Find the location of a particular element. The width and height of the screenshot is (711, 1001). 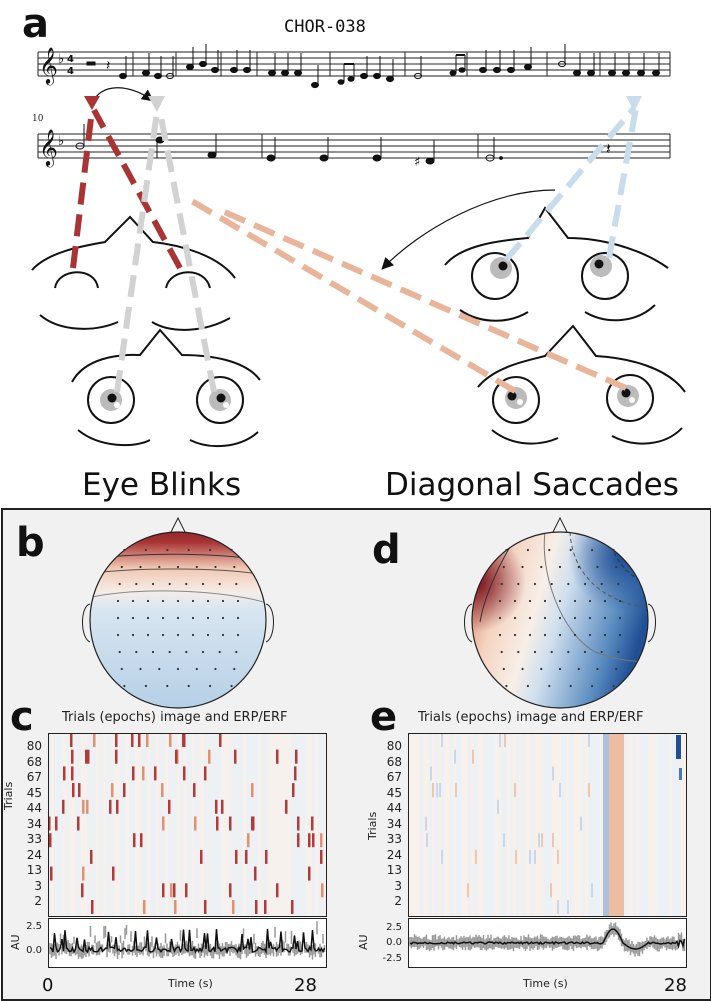

topomap-saccades is located at coordinates (560, 612).